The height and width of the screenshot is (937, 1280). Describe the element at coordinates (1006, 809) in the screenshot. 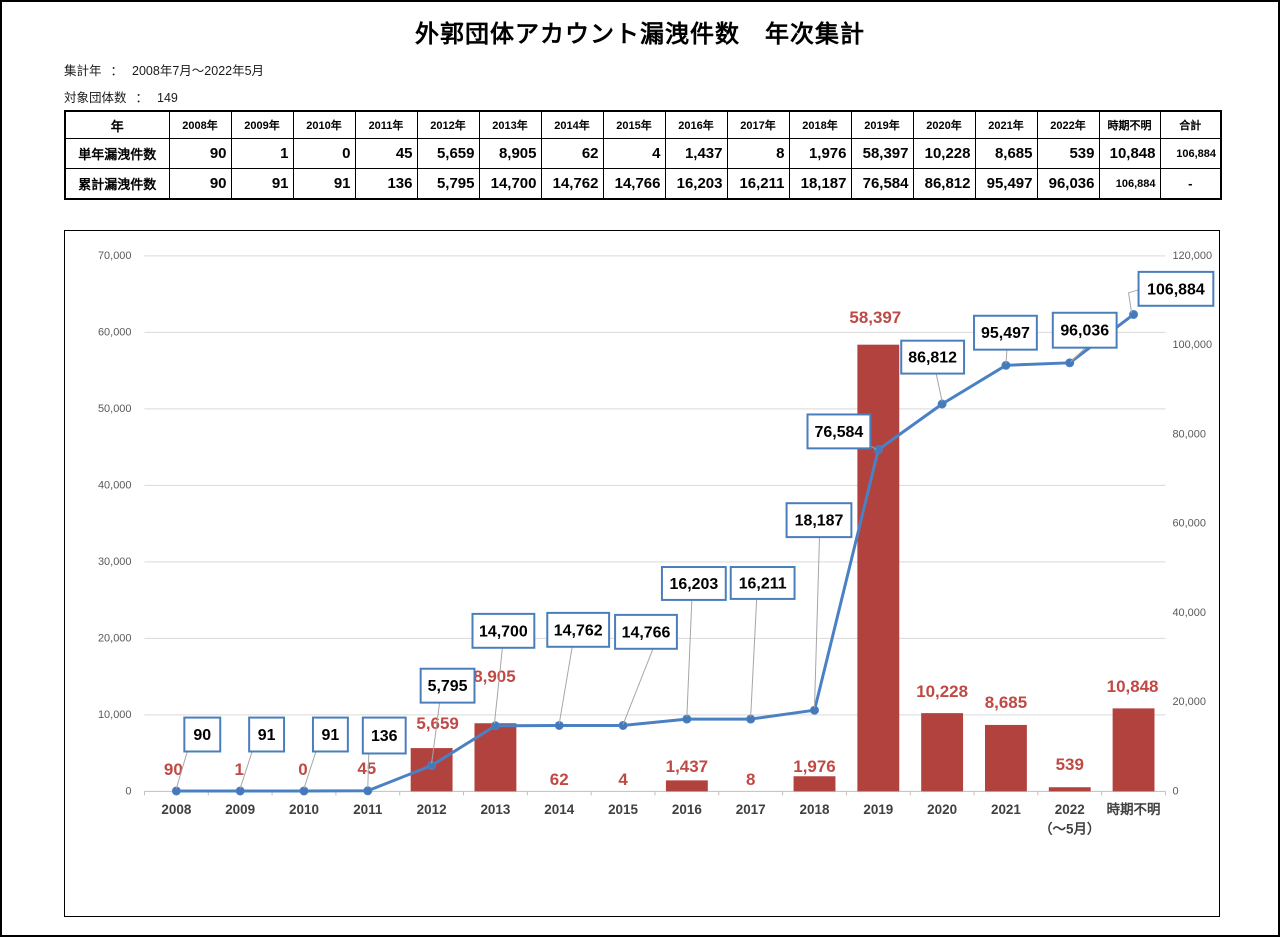

I see `x-axis-label: 2021` at that location.